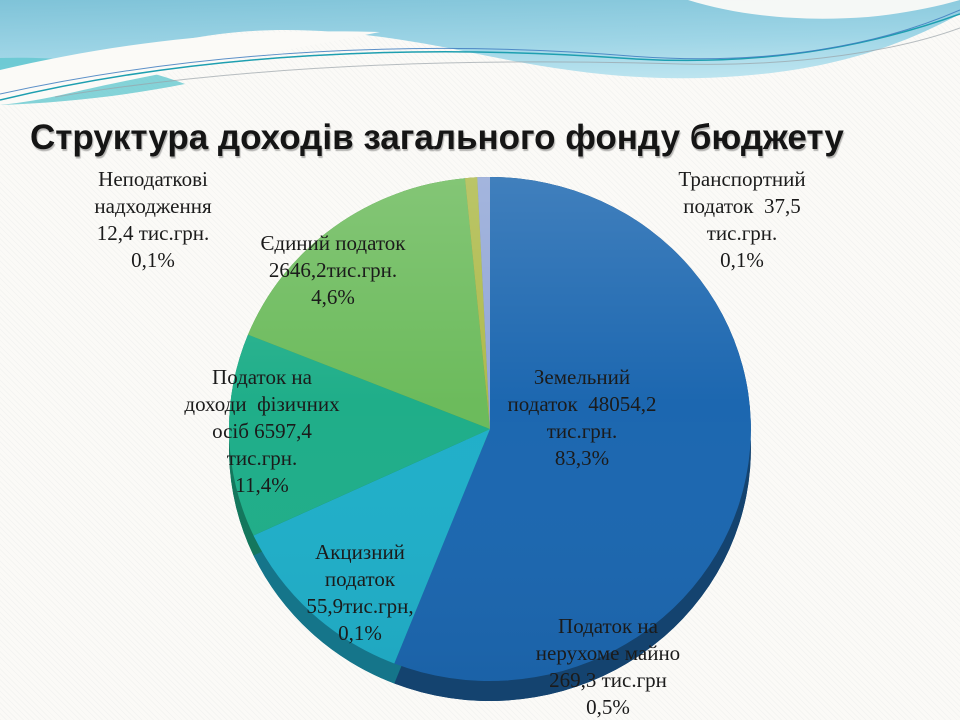 This screenshot has width=960, height=720. Describe the element at coordinates (507, 62) in the screenshot. I see `banner-accent-line-gray` at that location.